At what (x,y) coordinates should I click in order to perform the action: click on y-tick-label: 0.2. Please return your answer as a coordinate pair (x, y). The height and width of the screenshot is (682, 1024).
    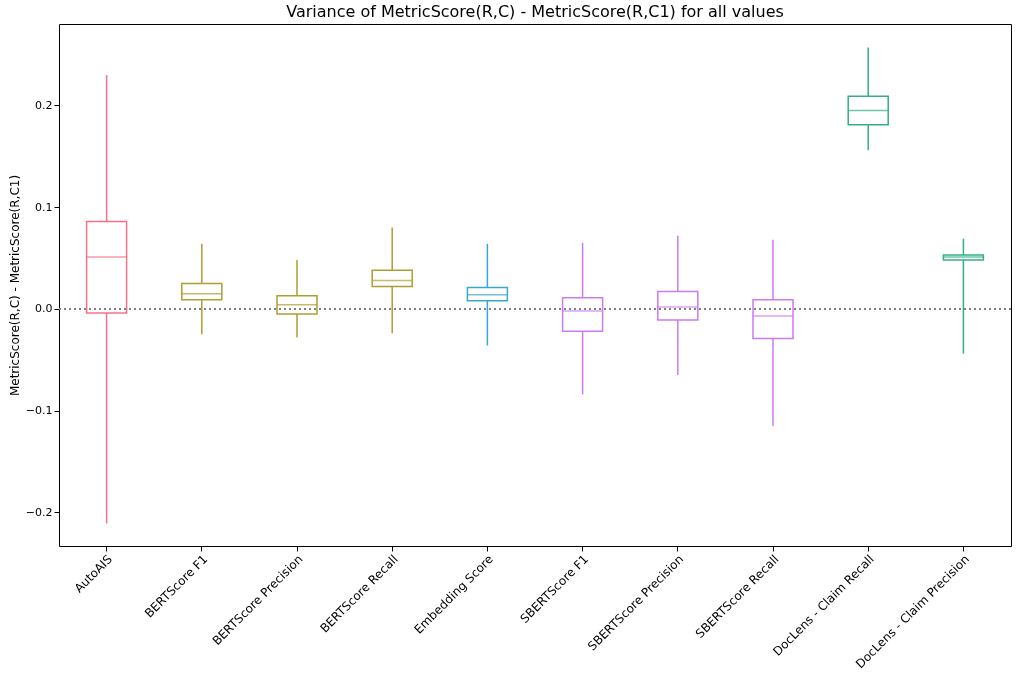
    Looking at the image, I should click on (44, 105).